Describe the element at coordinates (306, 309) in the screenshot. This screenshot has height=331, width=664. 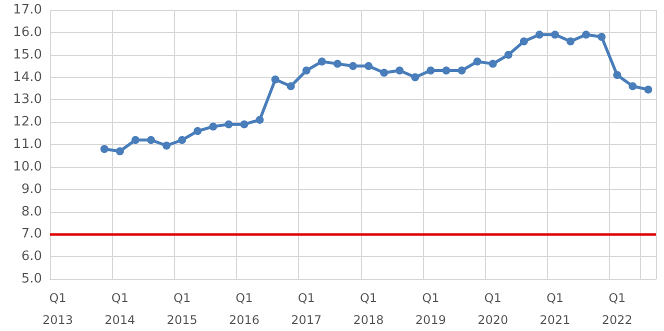
I see `x-tick-label: Q1 2017` at that location.